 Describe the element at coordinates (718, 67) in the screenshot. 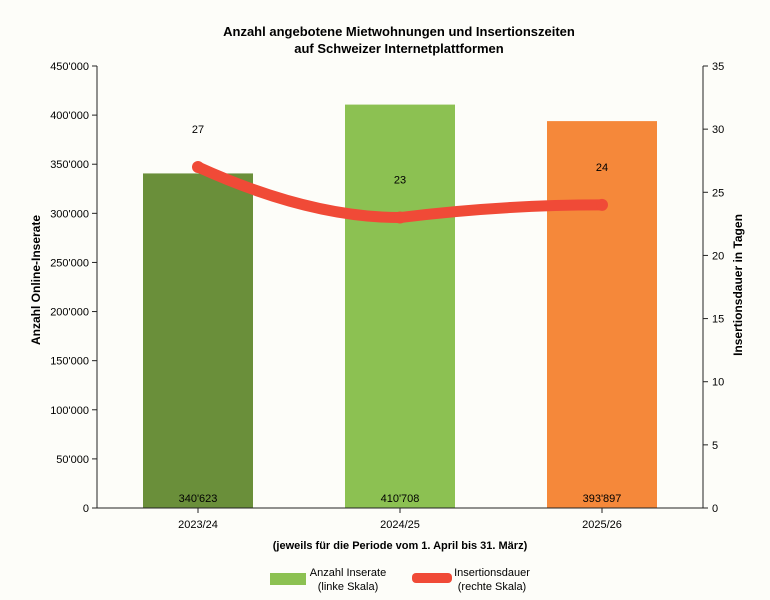

I see `y2-tick-label: 35` at that location.